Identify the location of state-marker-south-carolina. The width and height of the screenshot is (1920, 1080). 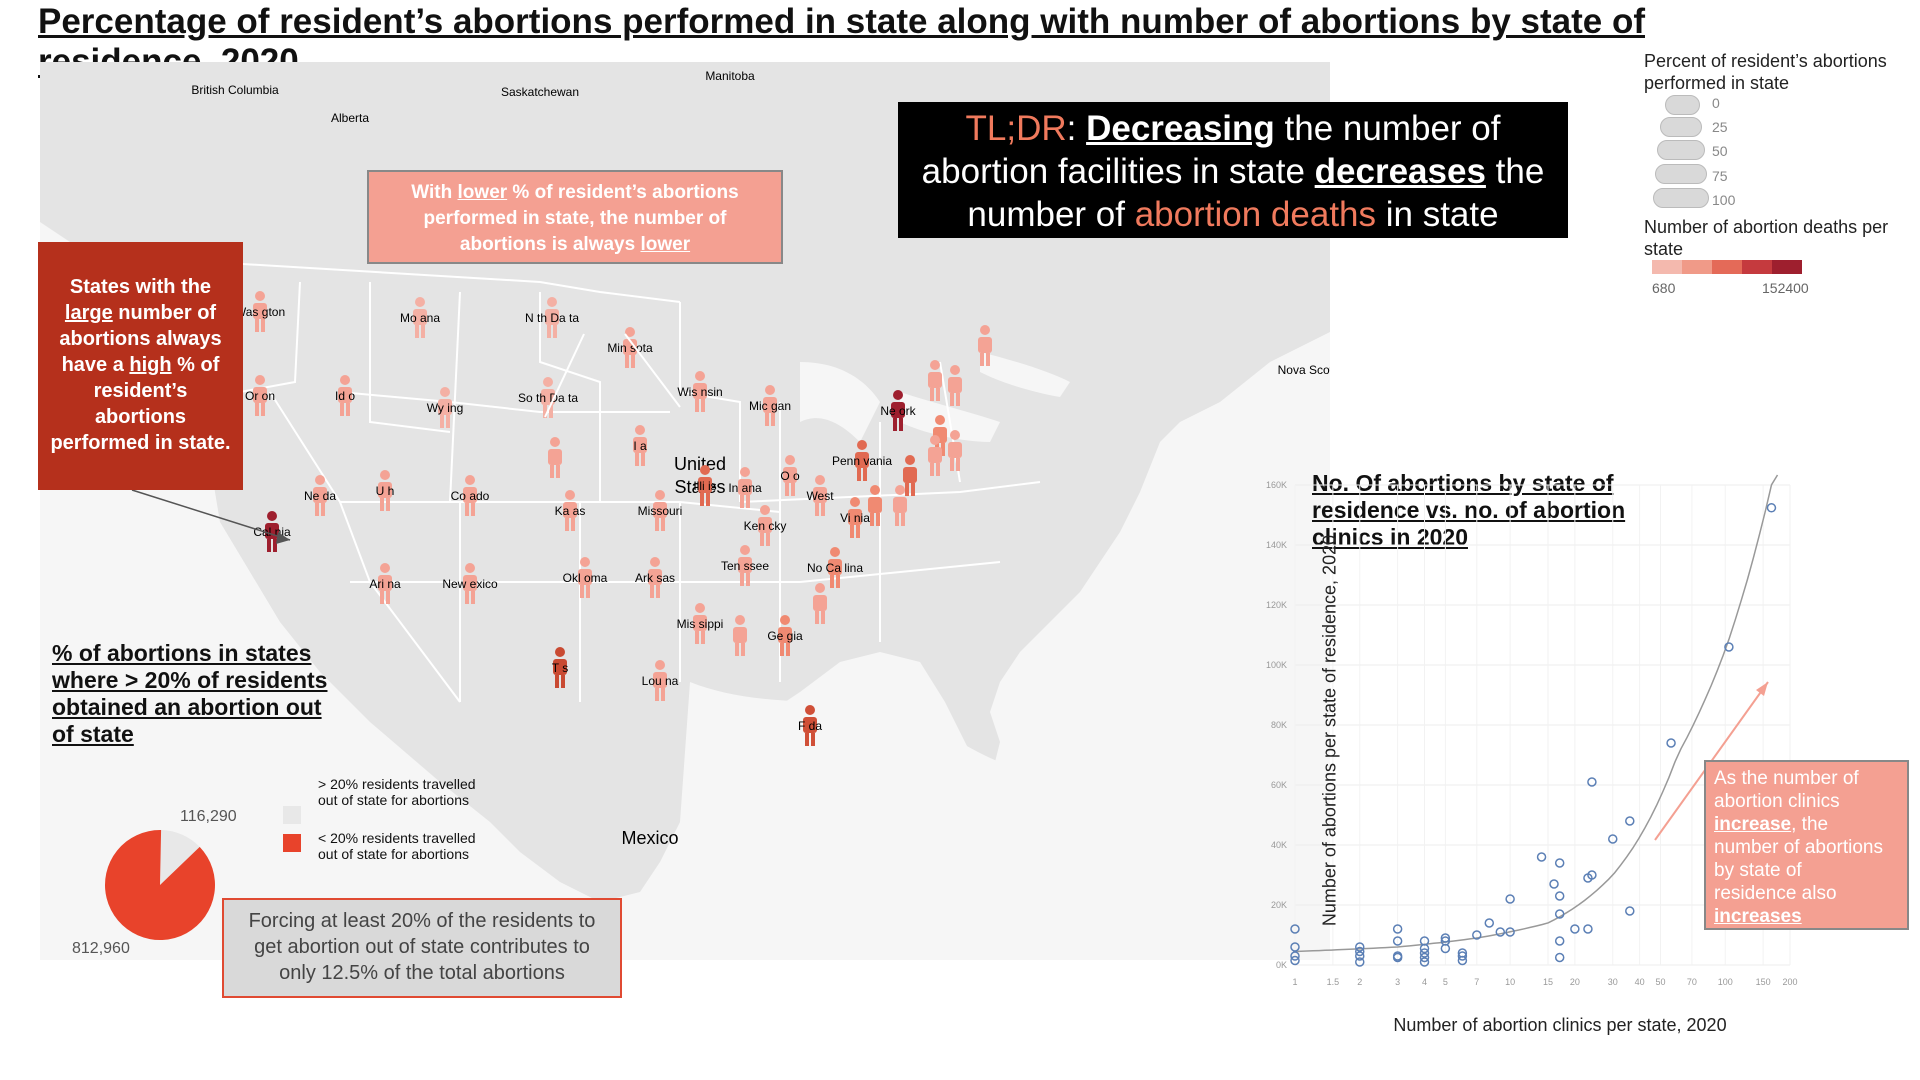
(820, 603).